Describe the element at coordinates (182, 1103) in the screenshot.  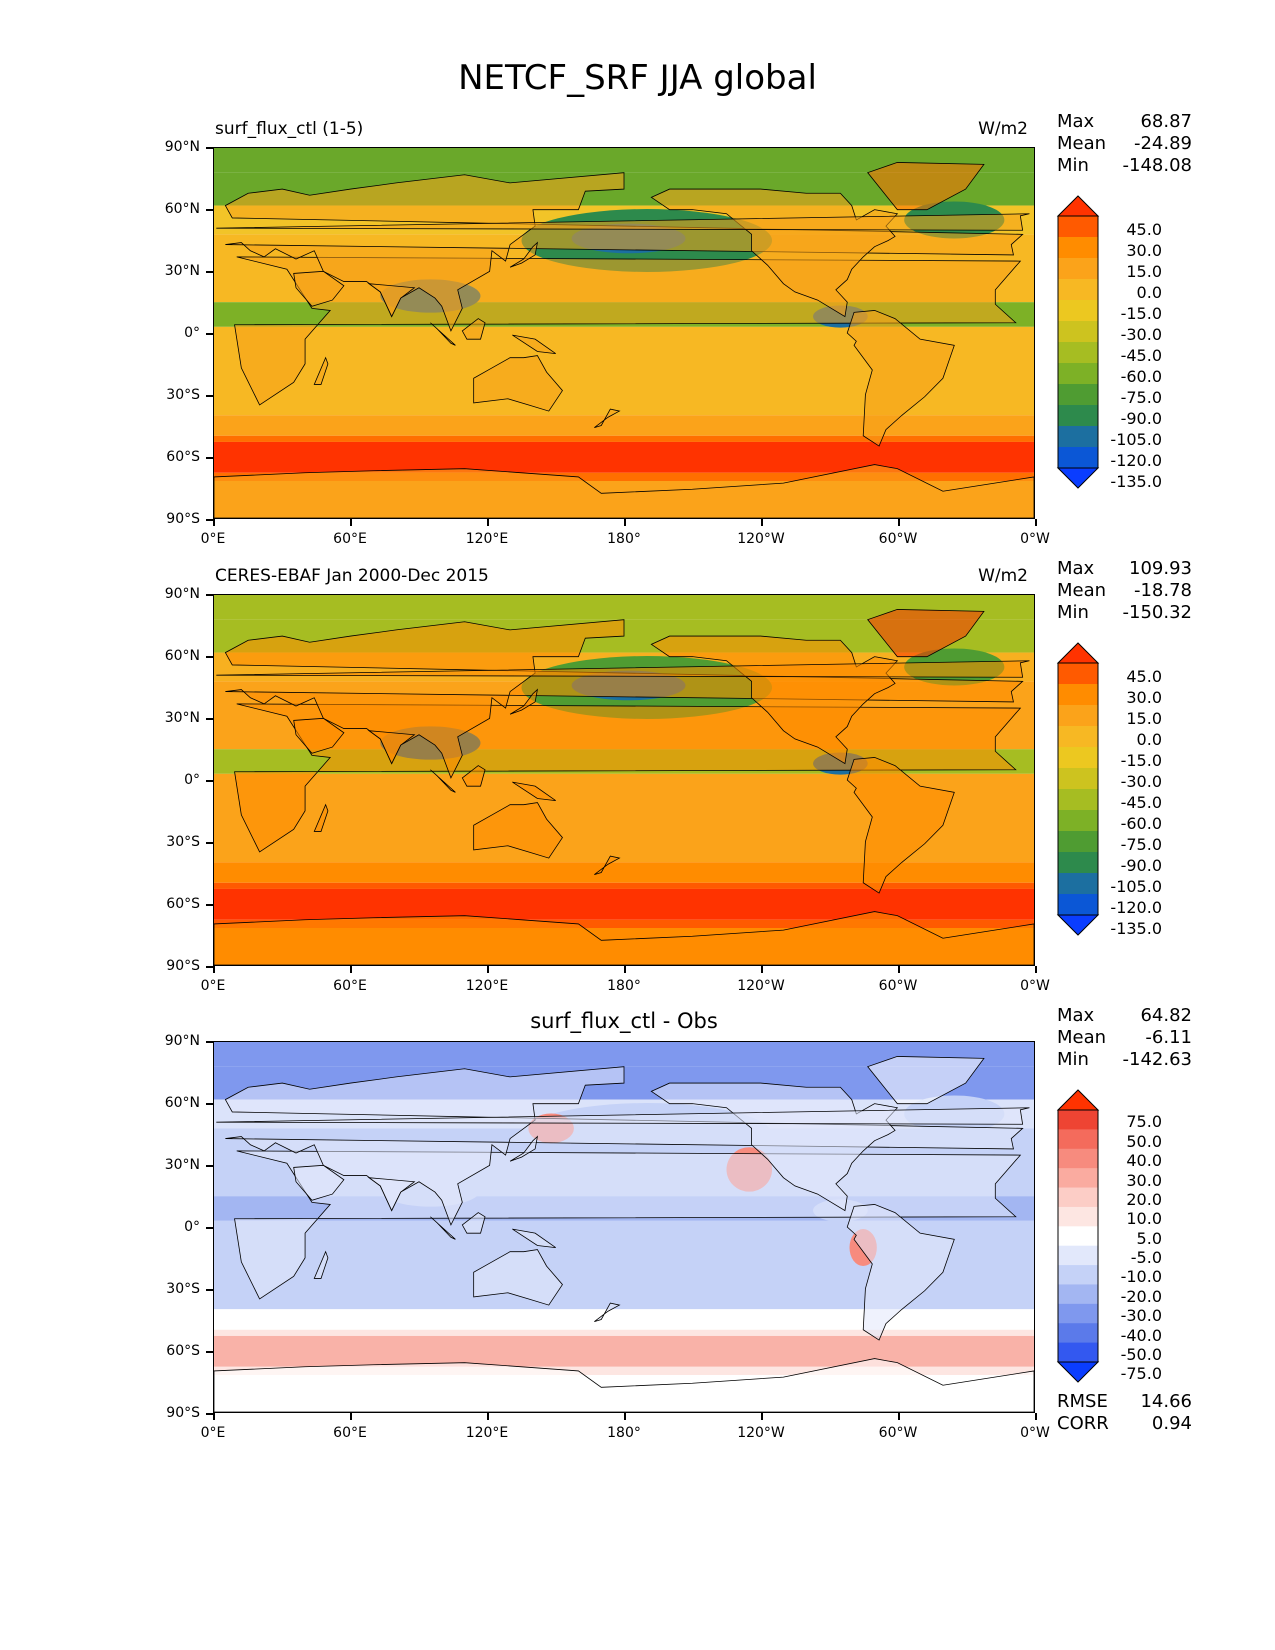
I see `lat-tick-text: 60°N` at that location.